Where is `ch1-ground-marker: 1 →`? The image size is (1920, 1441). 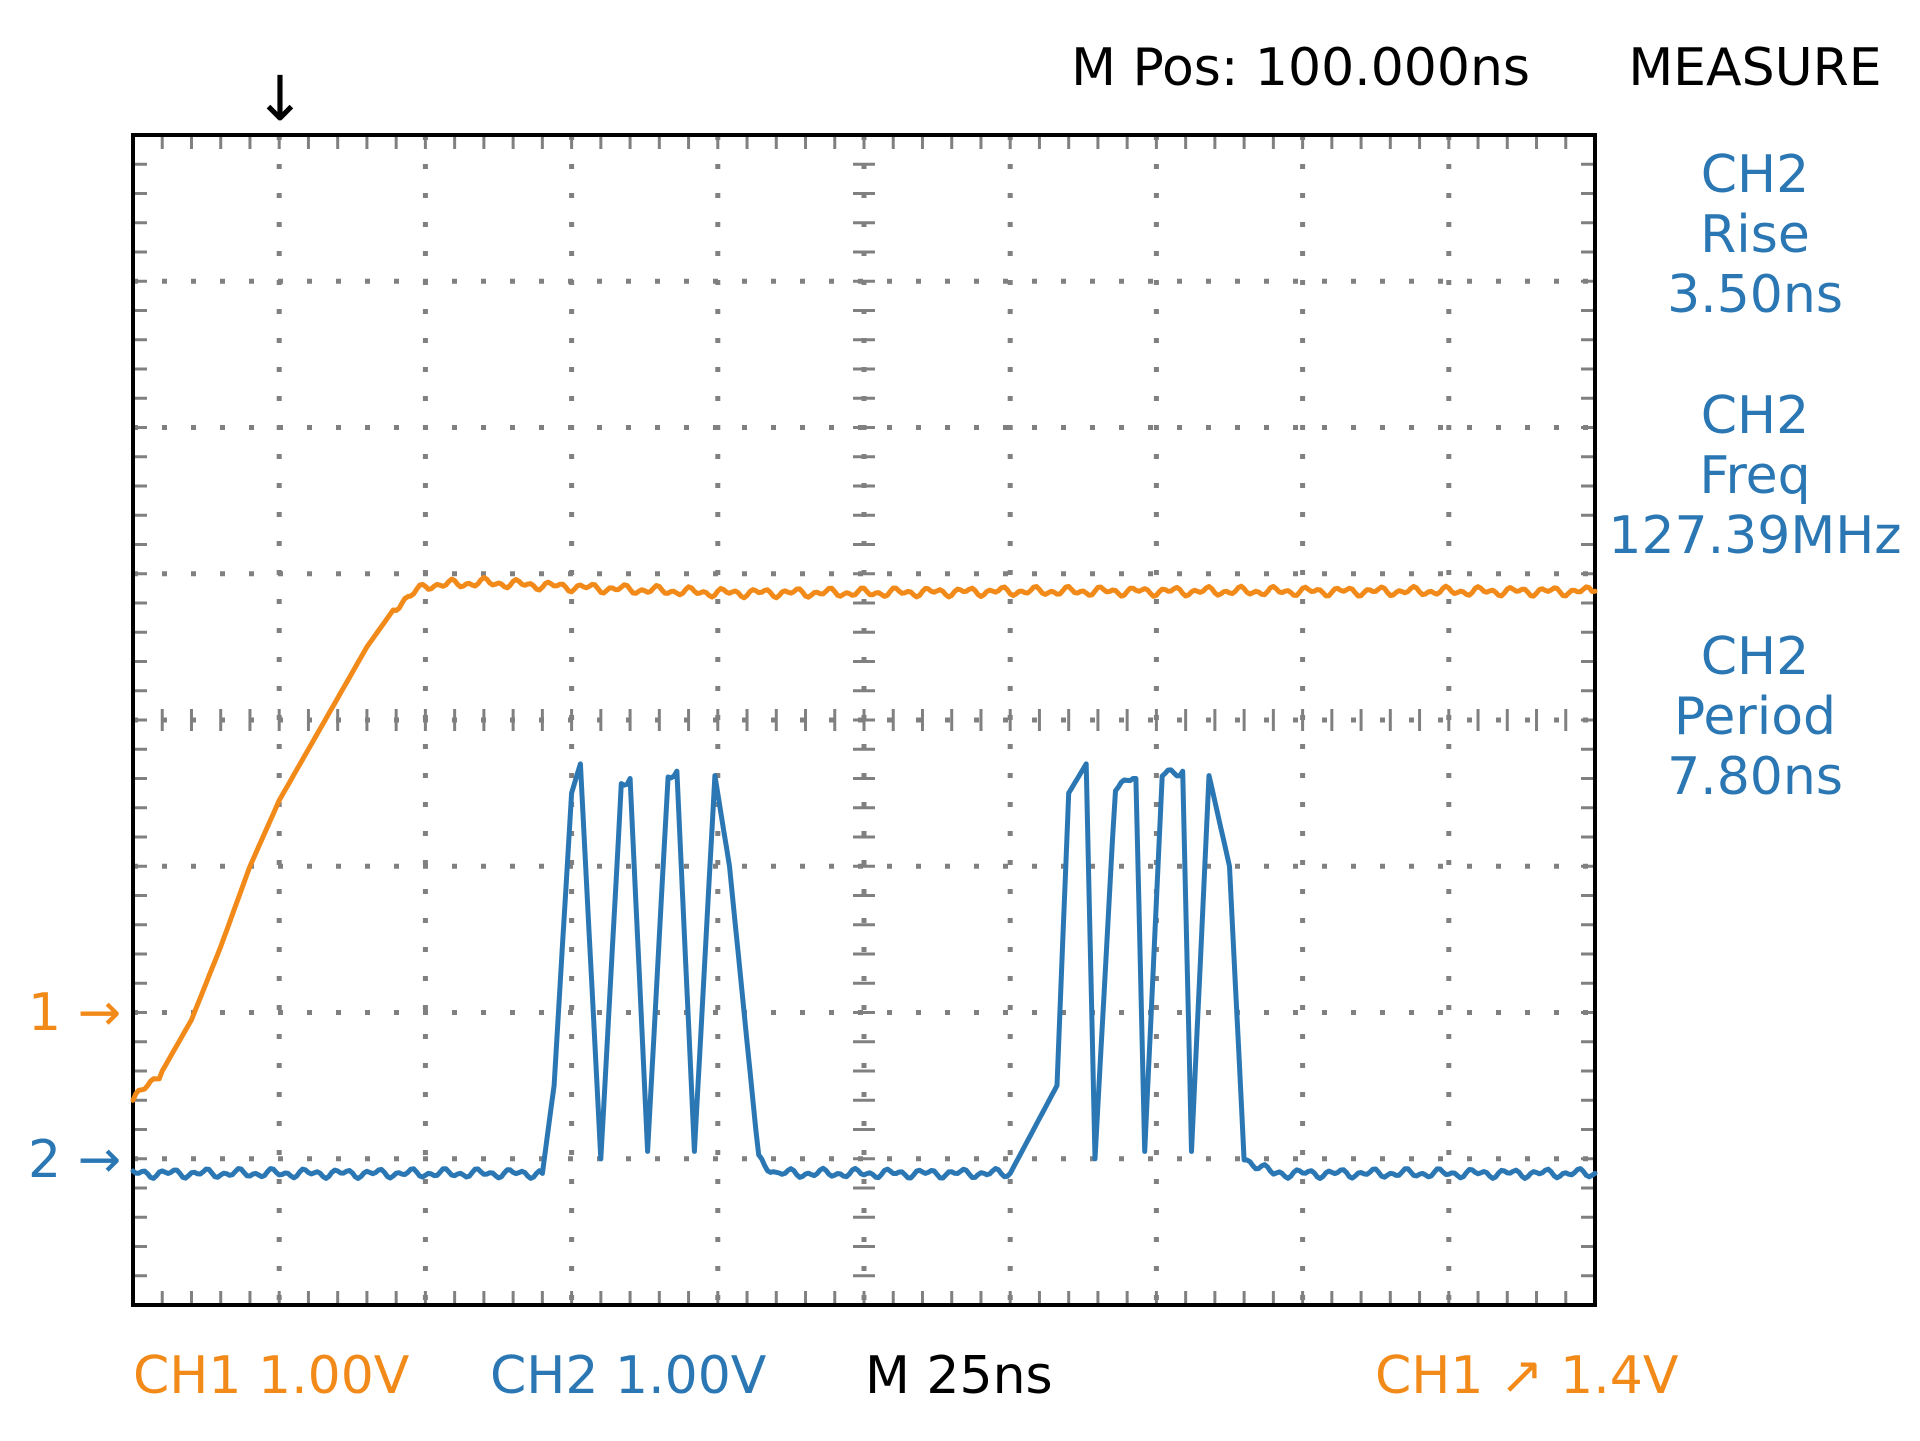 ch1-ground-marker: 1 → is located at coordinates (74, 1013).